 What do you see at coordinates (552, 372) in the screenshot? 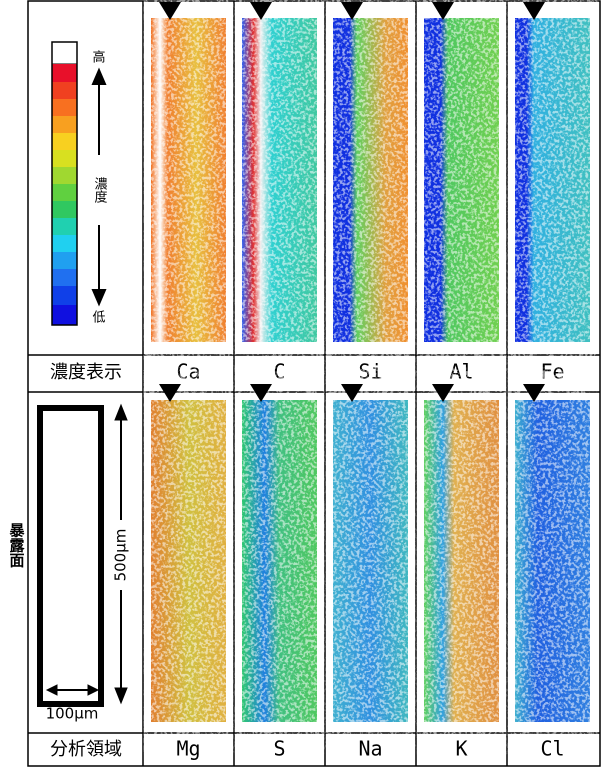
I see `element-label: Fe` at bounding box center [552, 372].